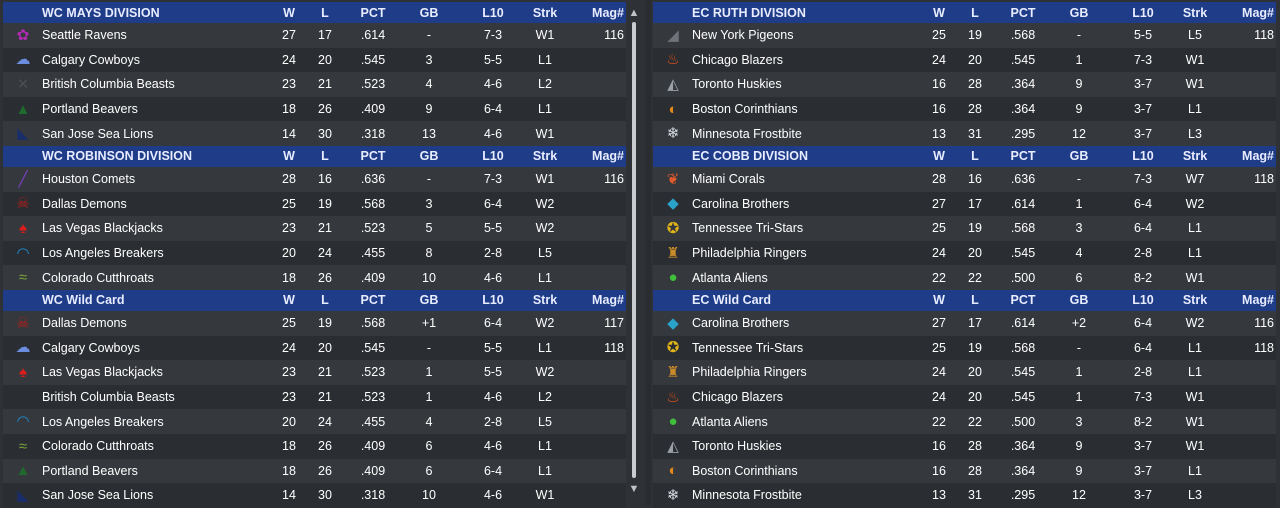  Describe the element at coordinates (314, 204) in the screenshot. I see `standings-row: ☠ Dallas Demons 25 19 .568 3 6-4 W2` at that location.